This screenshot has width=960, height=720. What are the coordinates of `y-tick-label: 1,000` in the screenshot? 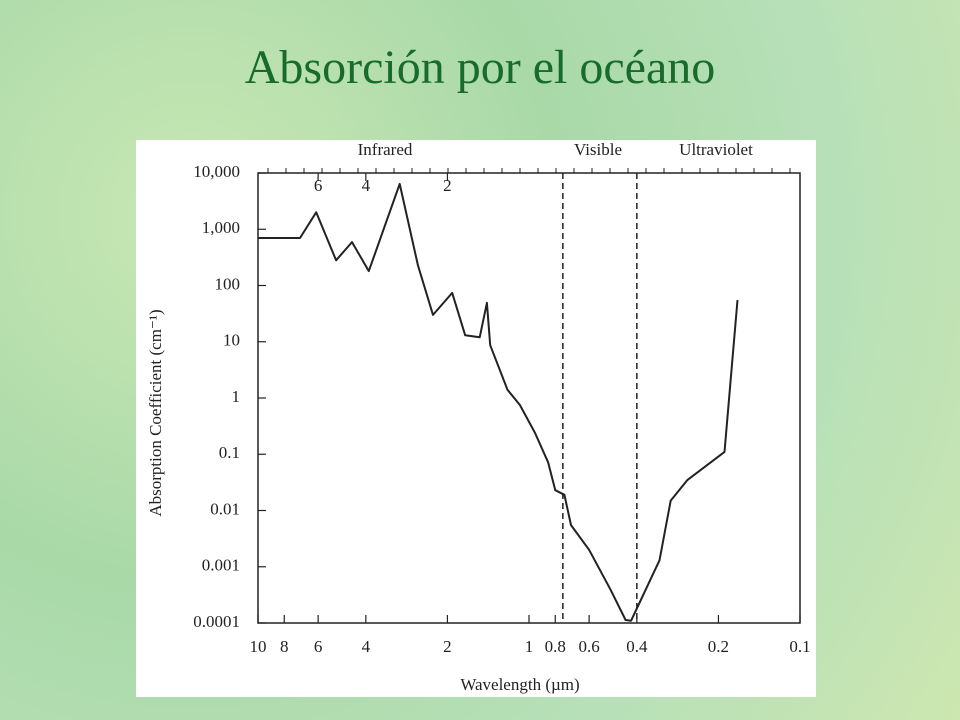 It's located at (221, 227).